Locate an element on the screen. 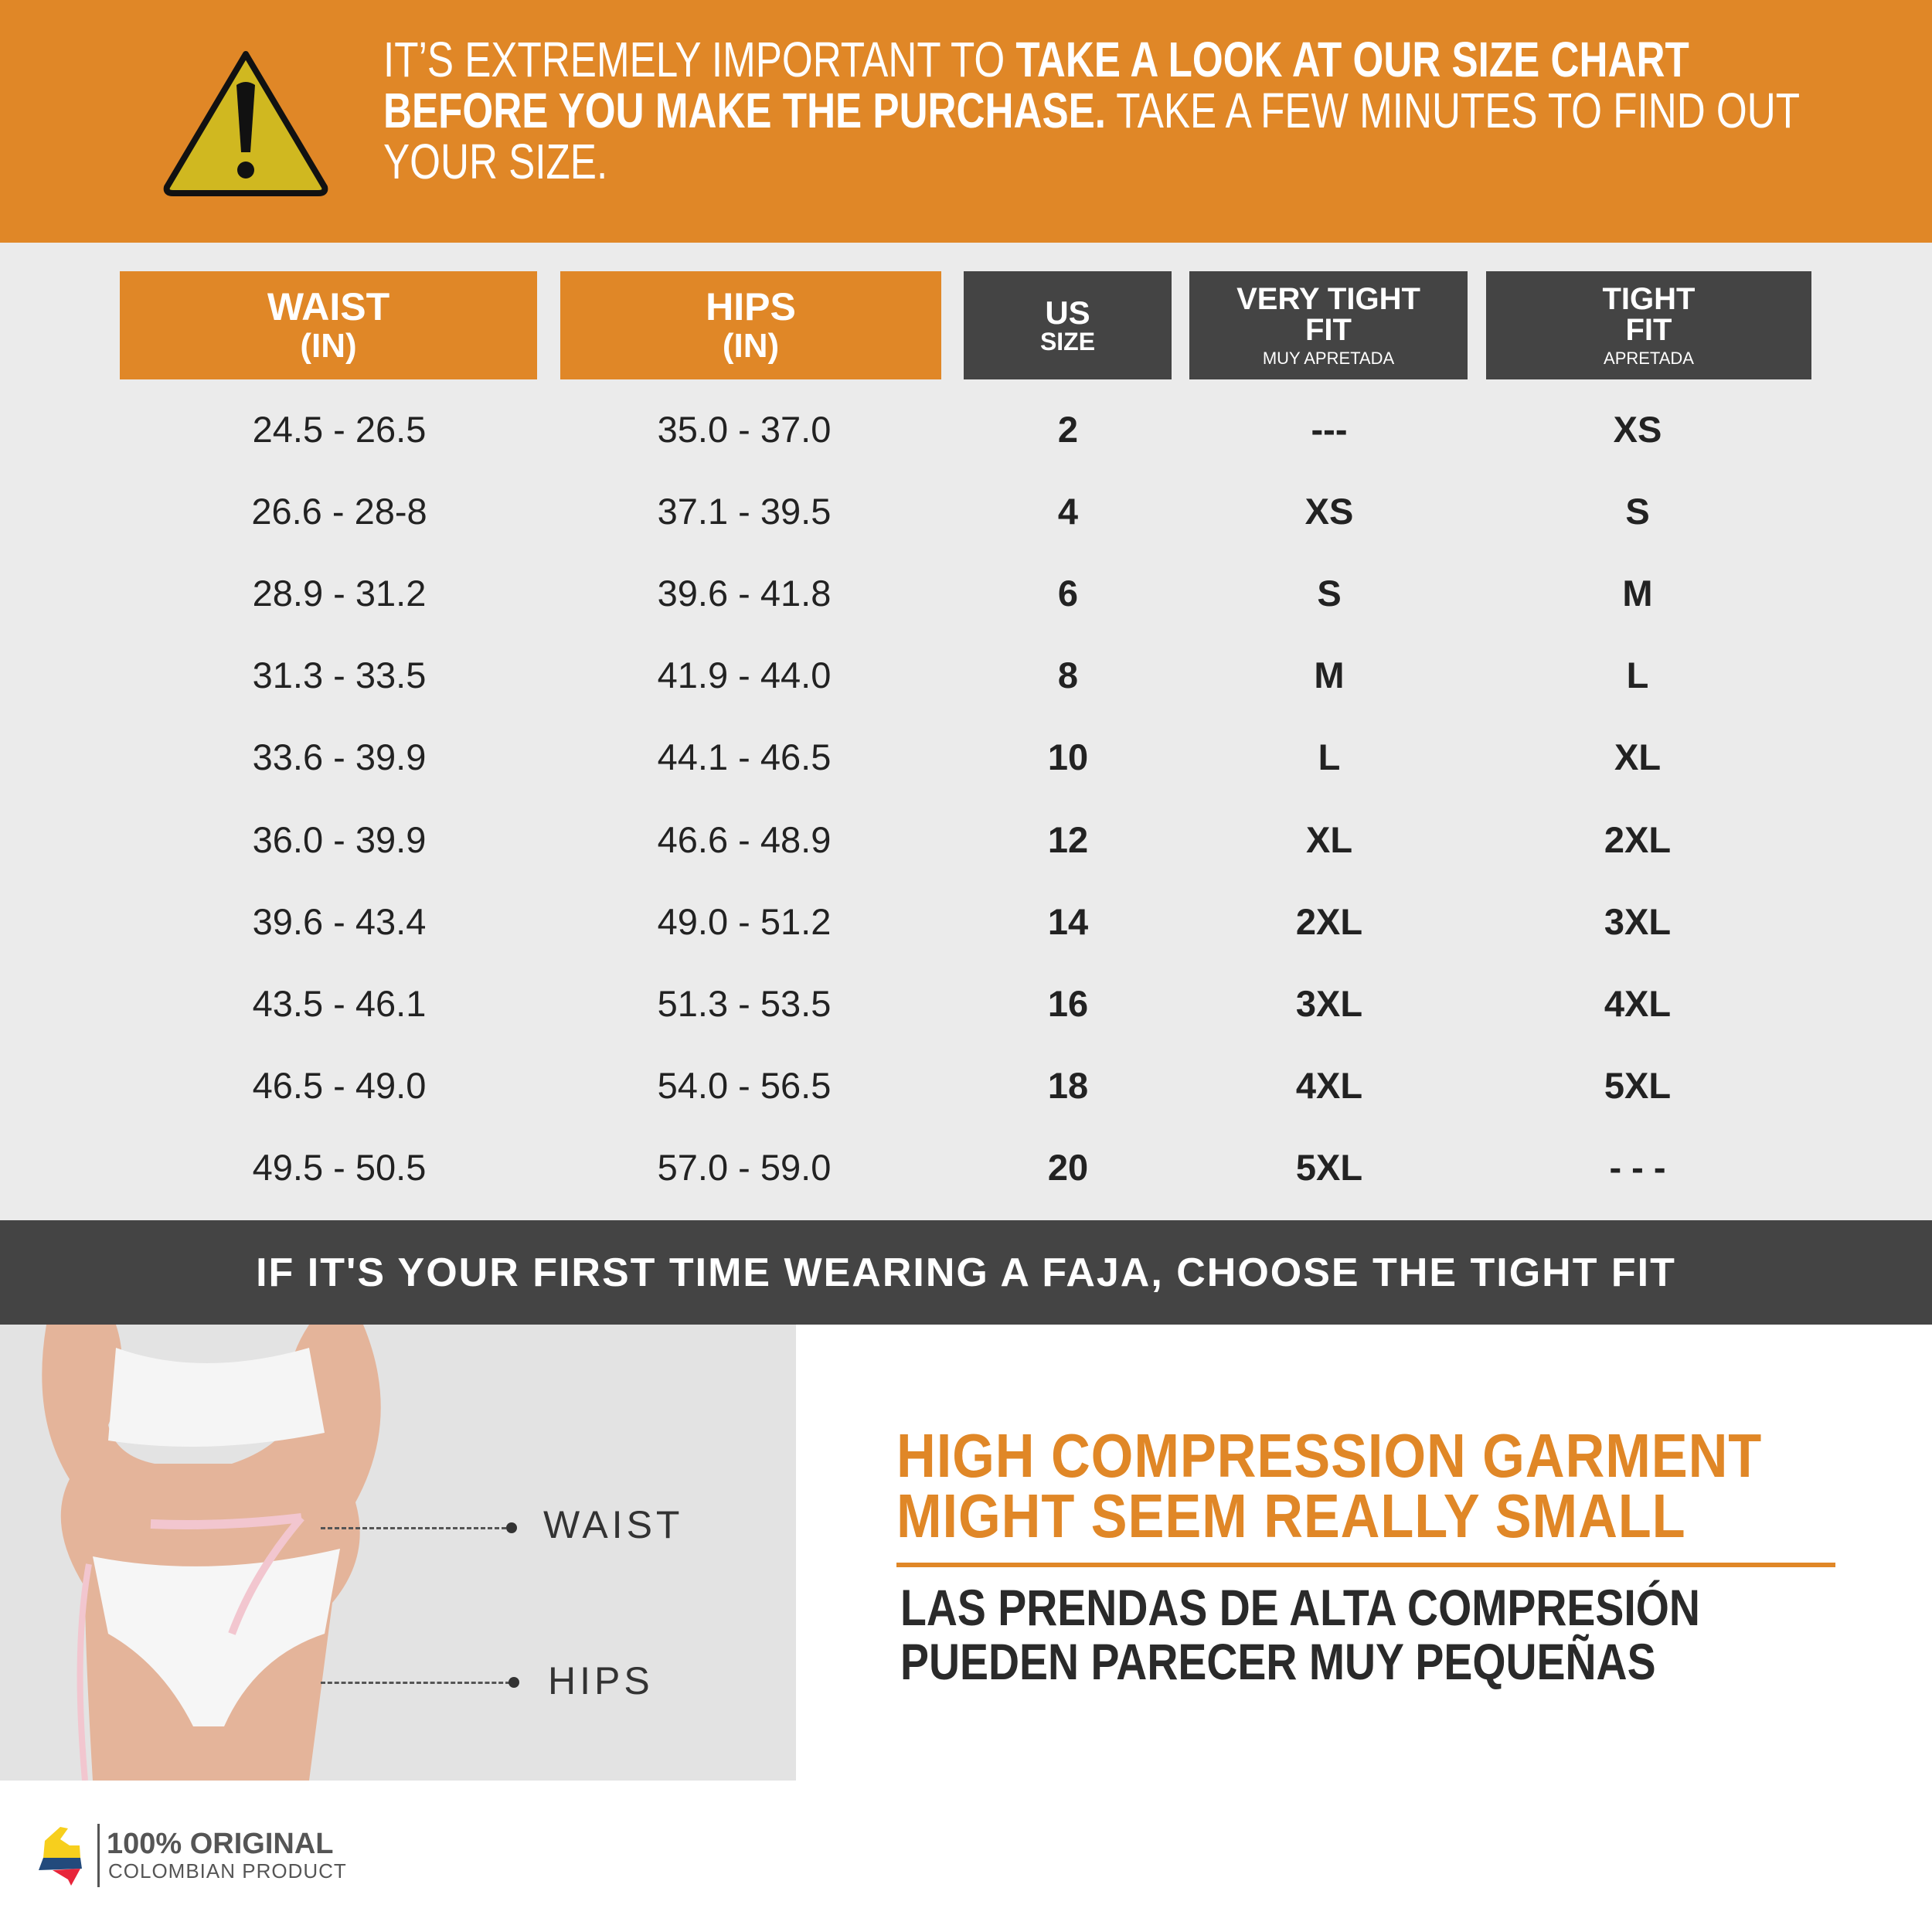 This screenshot has width=1932, height=1932. table-cell: 46.5 - 49.0 is located at coordinates (339, 1086).